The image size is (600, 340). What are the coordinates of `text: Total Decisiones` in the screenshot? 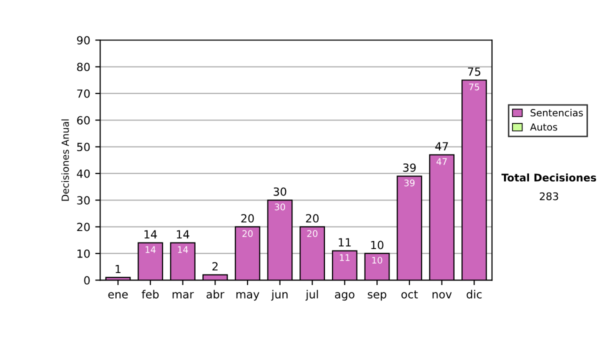 It's located at (548, 177).